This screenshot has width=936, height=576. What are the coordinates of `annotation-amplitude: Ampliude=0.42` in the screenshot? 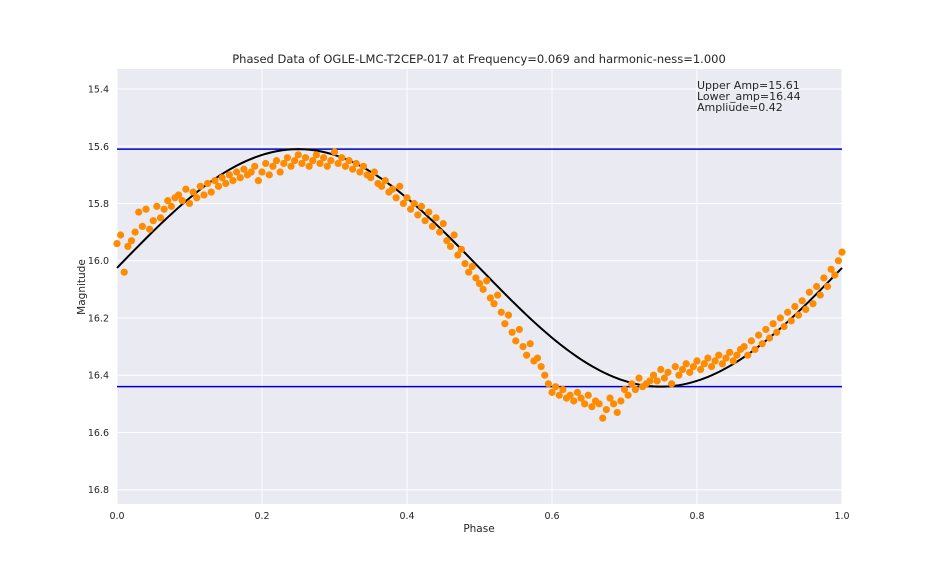 It's located at (740, 107).